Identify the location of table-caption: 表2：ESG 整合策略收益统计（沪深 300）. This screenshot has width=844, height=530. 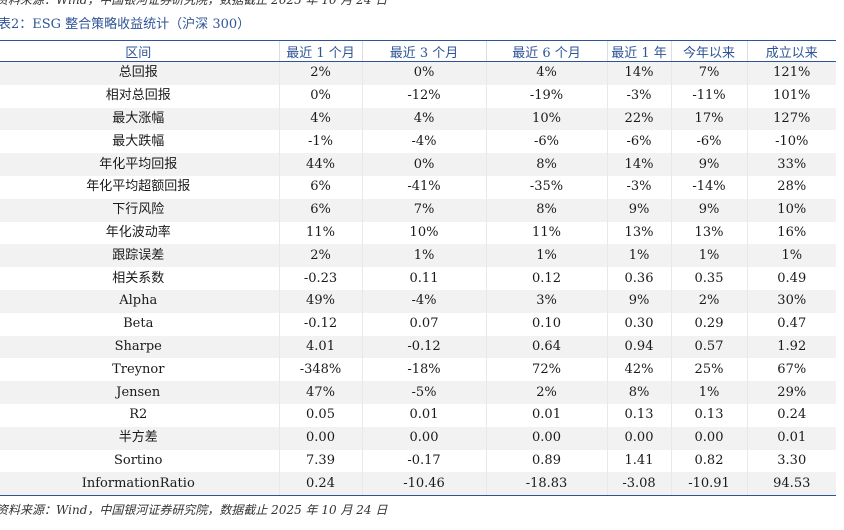
(125, 24).